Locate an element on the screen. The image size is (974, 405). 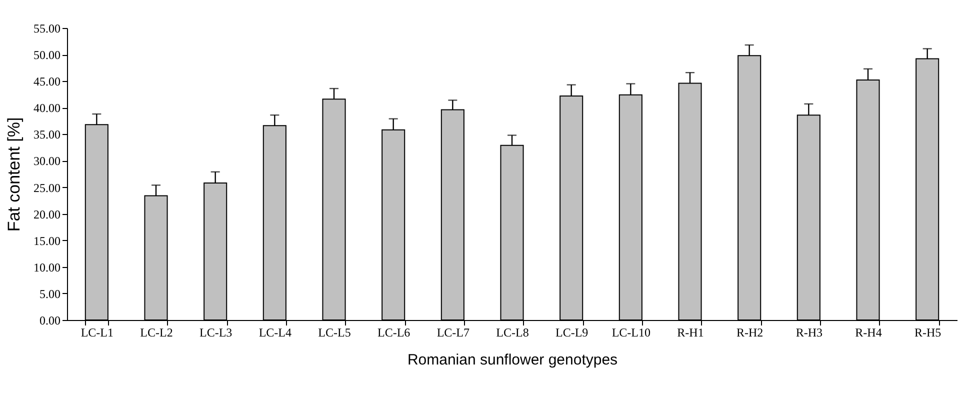
x-tick-label: LC-L7 is located at coordinates (453, 333).